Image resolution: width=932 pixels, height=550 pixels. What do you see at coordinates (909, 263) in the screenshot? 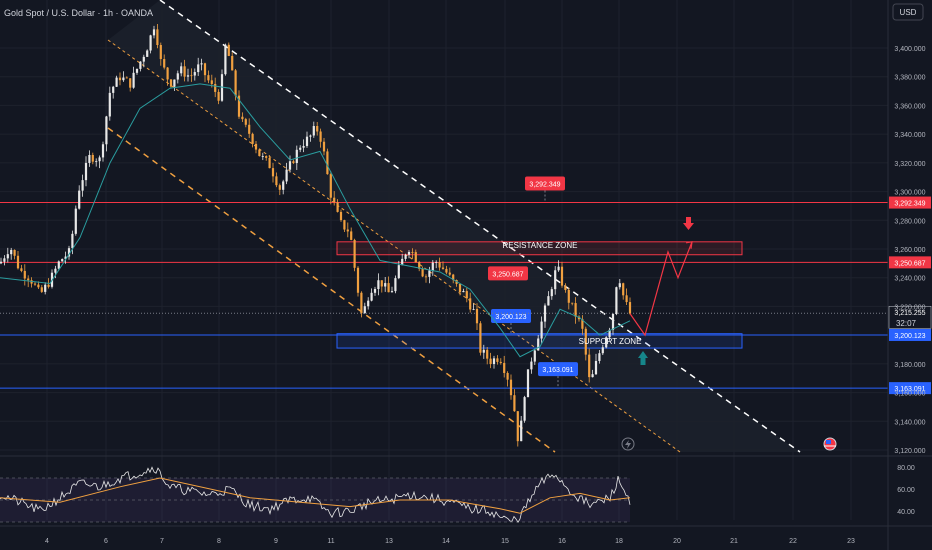
I see `level-axis-label: 3,250.687` at bounding box center [909, 263].